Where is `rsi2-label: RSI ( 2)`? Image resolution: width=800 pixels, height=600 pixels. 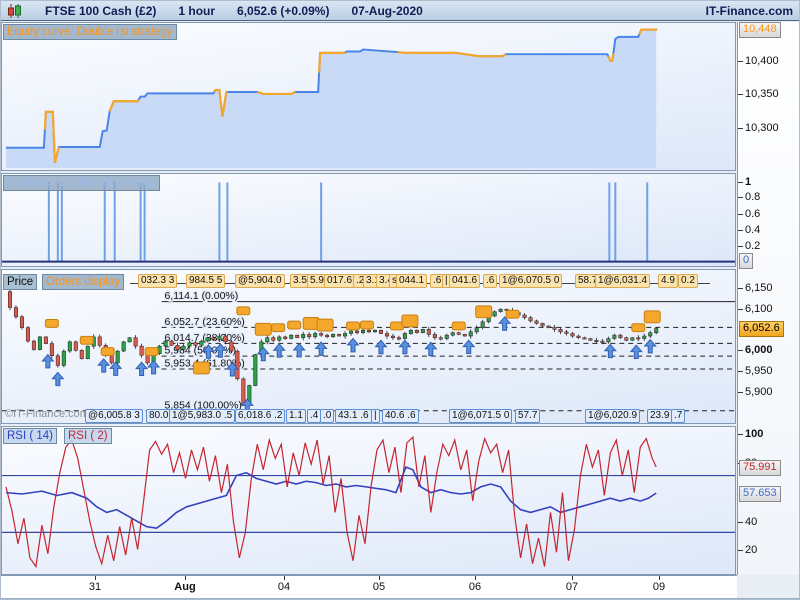
rsi2-label: RSI ( 2) is located at coordinates (88, 436).